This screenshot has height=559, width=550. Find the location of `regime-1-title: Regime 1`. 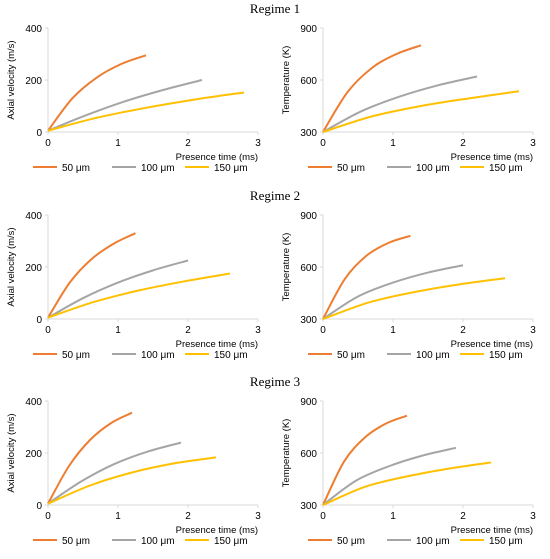

regime-1-title: Regime 1 is located at coordinates (275, 8).